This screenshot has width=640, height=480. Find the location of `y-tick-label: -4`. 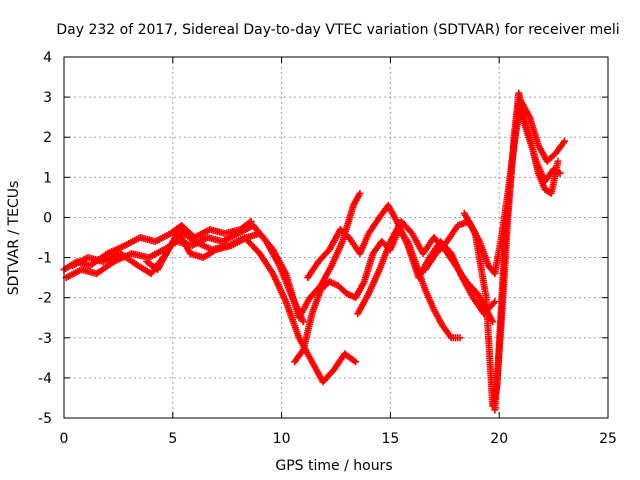

y-tick-label: -4 is located at coordinates (45, 379).